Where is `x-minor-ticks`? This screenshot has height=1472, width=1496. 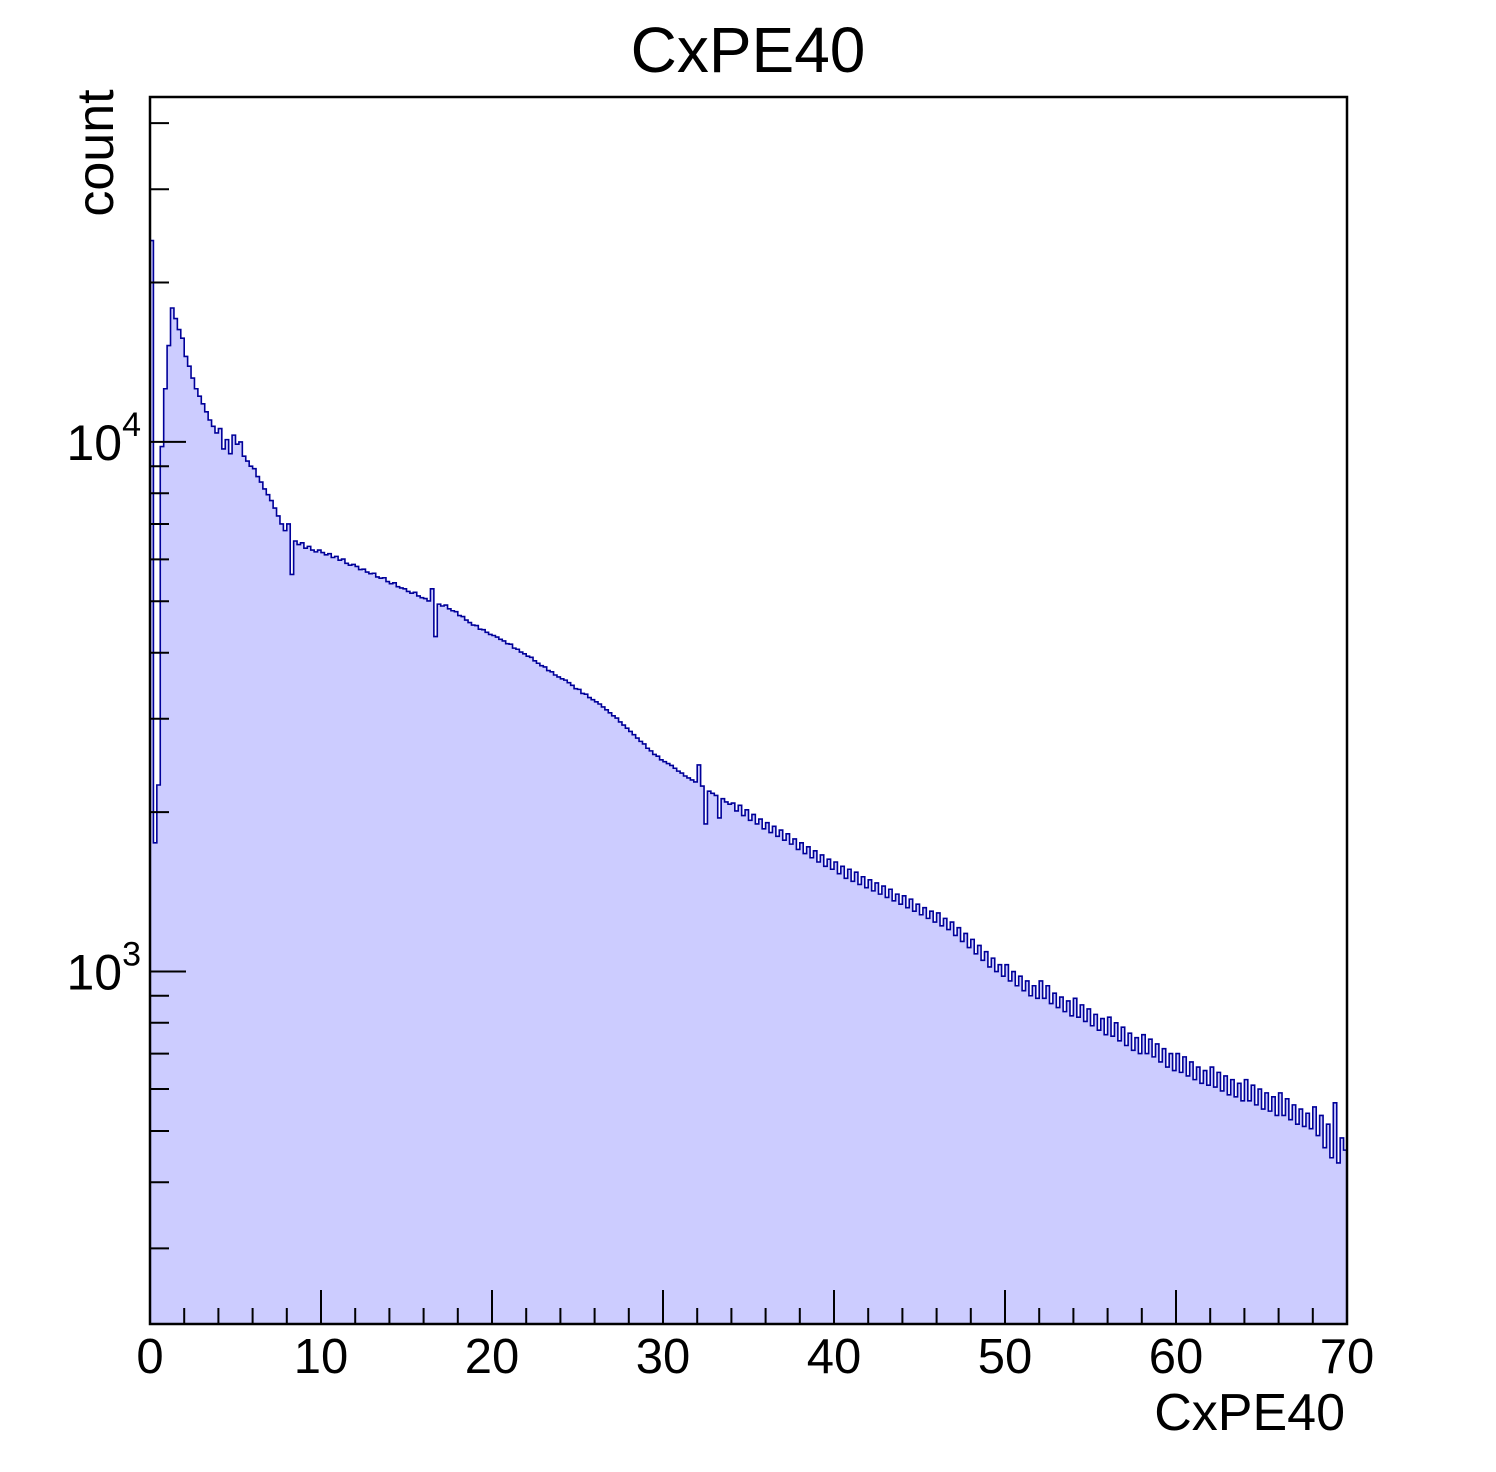 x-minor-ticks is located at coordinates (748, 1316).